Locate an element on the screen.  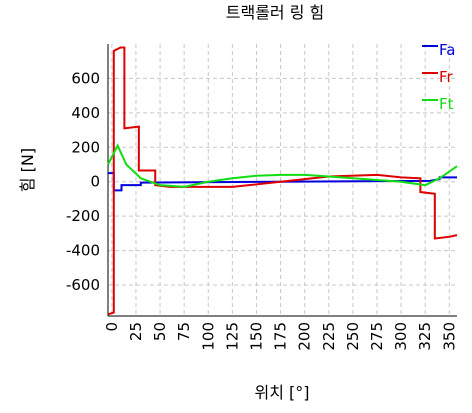
x-tick-label: 225 is located at coordinates (329, 336).